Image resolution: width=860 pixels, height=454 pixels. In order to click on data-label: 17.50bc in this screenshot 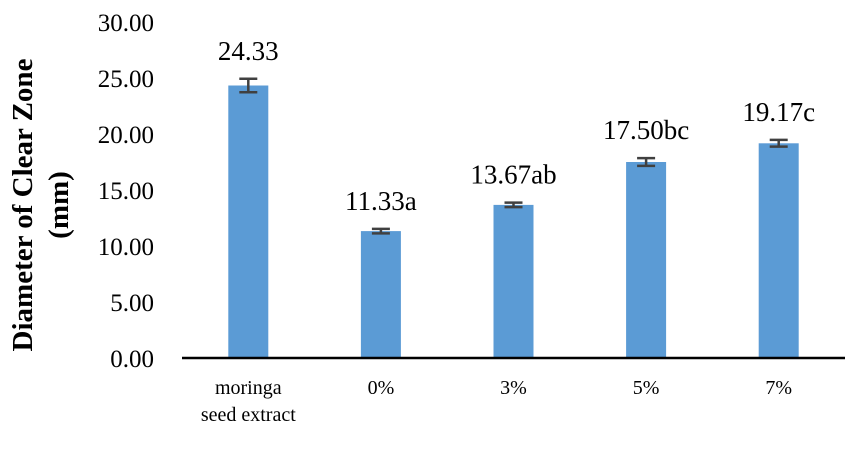, I will do `click(646, 130)`.